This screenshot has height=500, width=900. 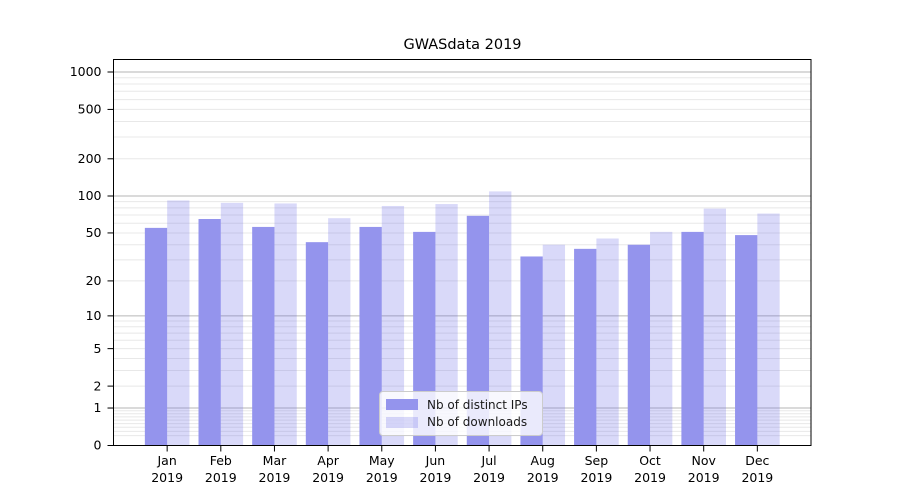 What do you see at coordinates (462, 45) in the screenshot?
I see `chart-title: GWASdata 2019` at bounding box center [462, 45].